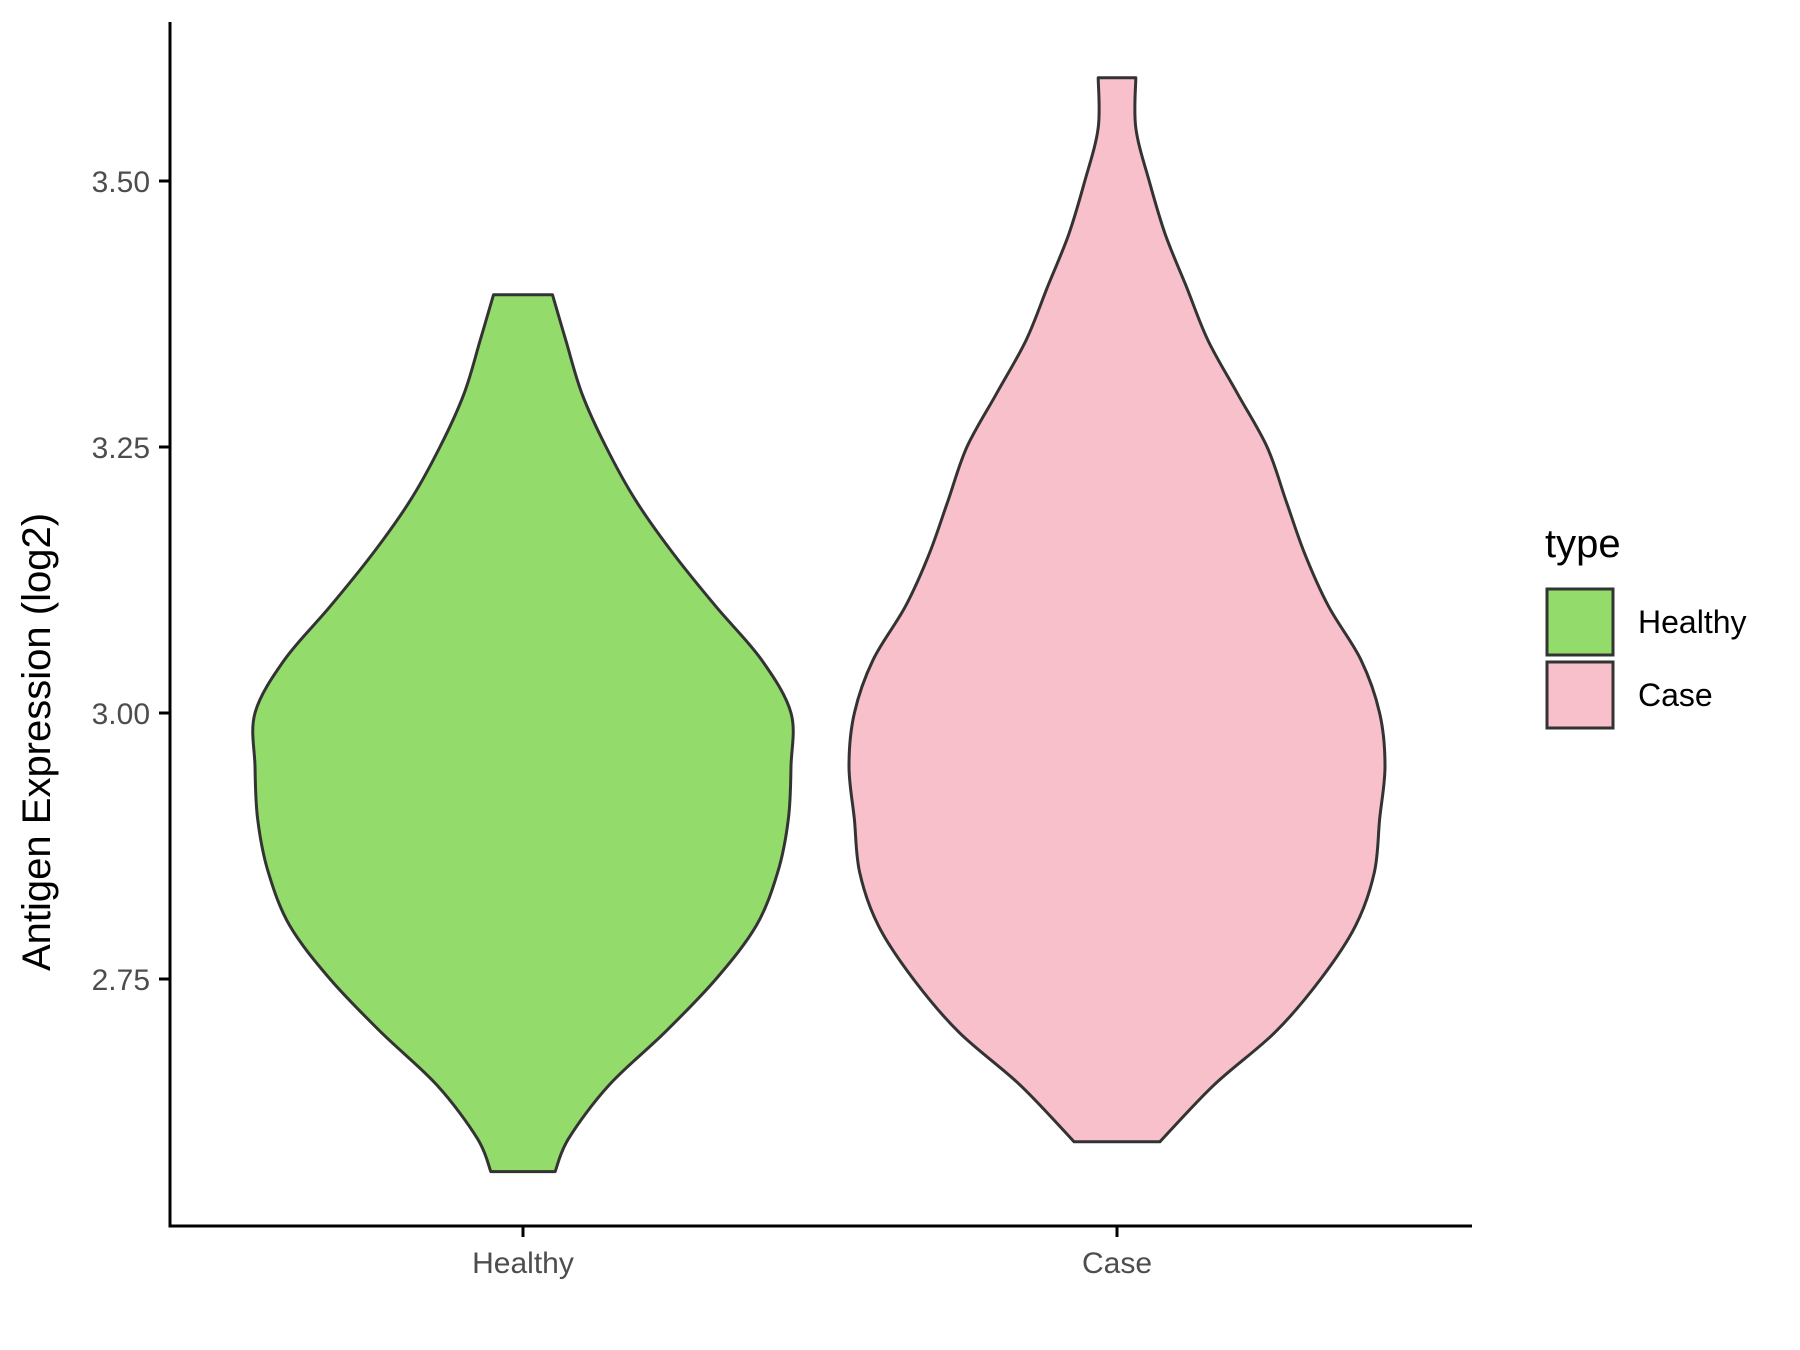  Describe the element at coordinates (1646, 658) in the screenshot. I see `legend-items: Healthy Case` at that location.